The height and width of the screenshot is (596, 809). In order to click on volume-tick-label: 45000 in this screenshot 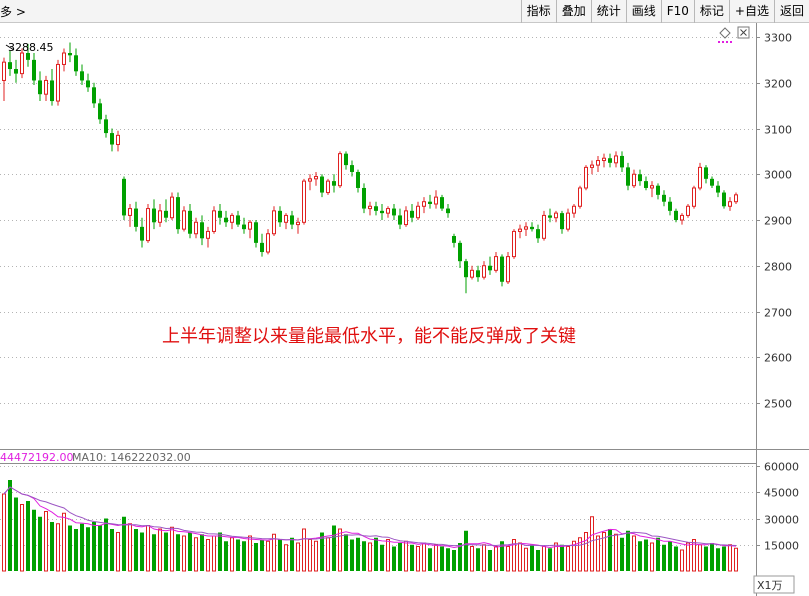, I will do `click(781, 493)`.